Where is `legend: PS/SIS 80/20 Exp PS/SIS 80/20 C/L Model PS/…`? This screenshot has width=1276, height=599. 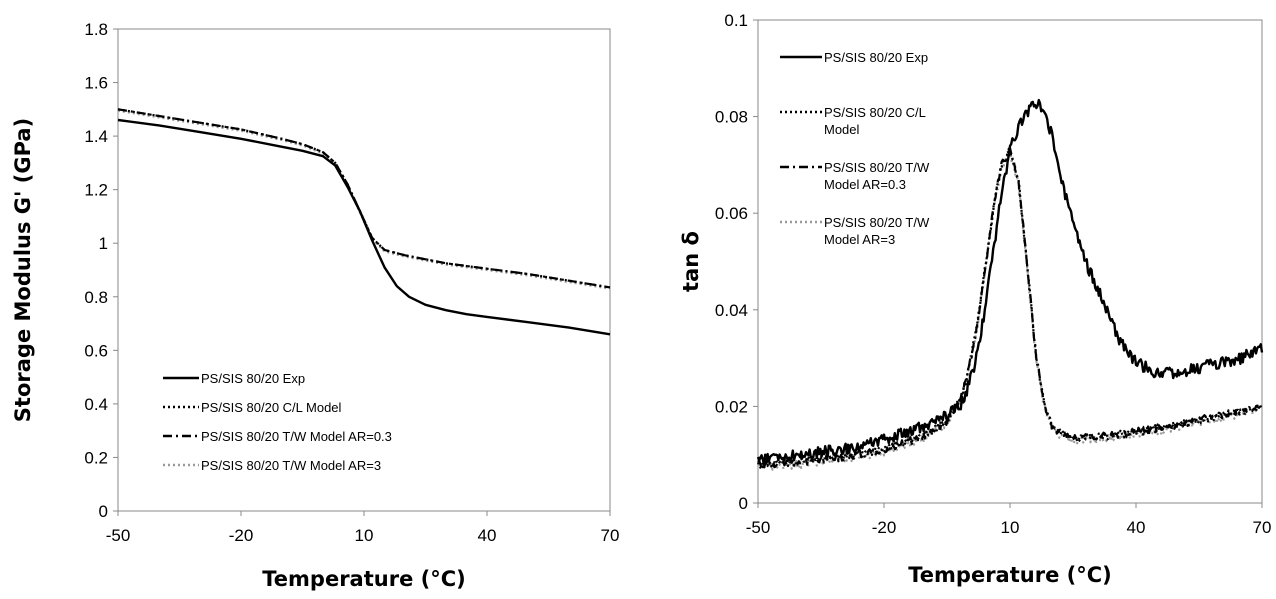 legend: PS/SIS 80/20 Exp PS/SIS 80/20 C/L Model PS/… is located at coordinates (855, 148).